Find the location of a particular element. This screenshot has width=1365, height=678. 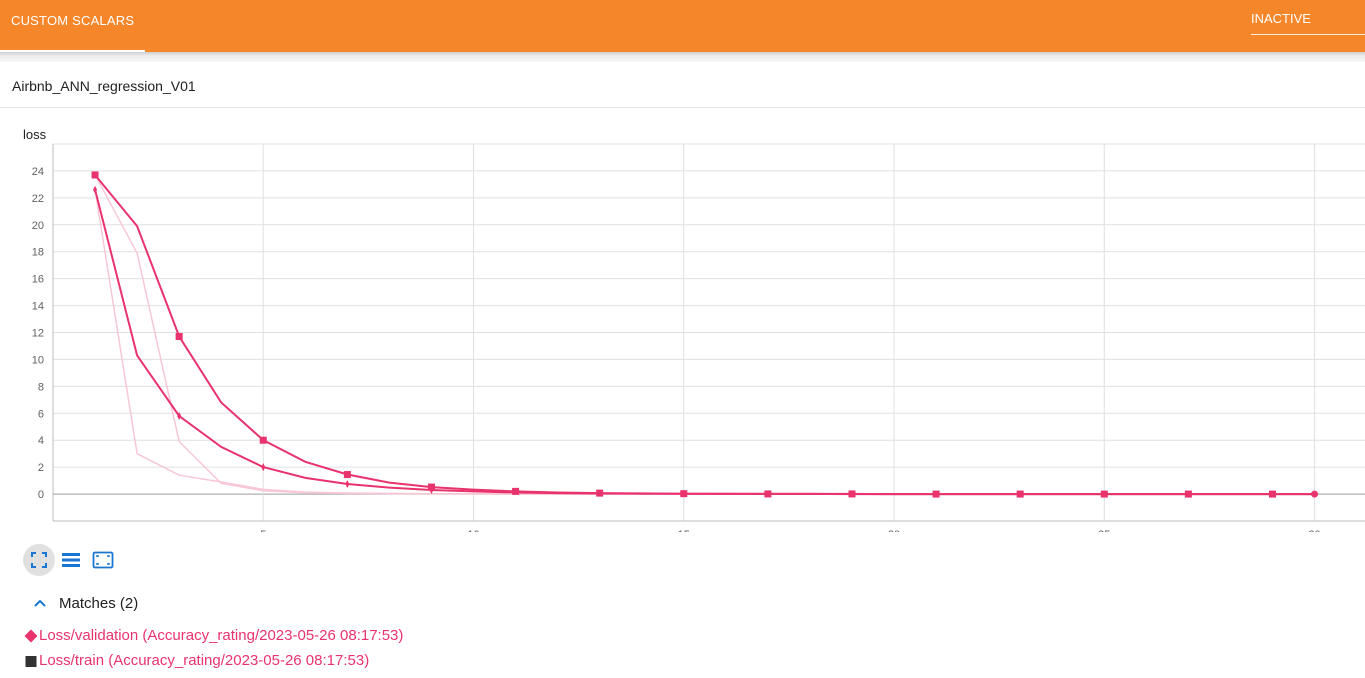

status-dropdown: INACTIVE is located at coordinates (1308, 17).